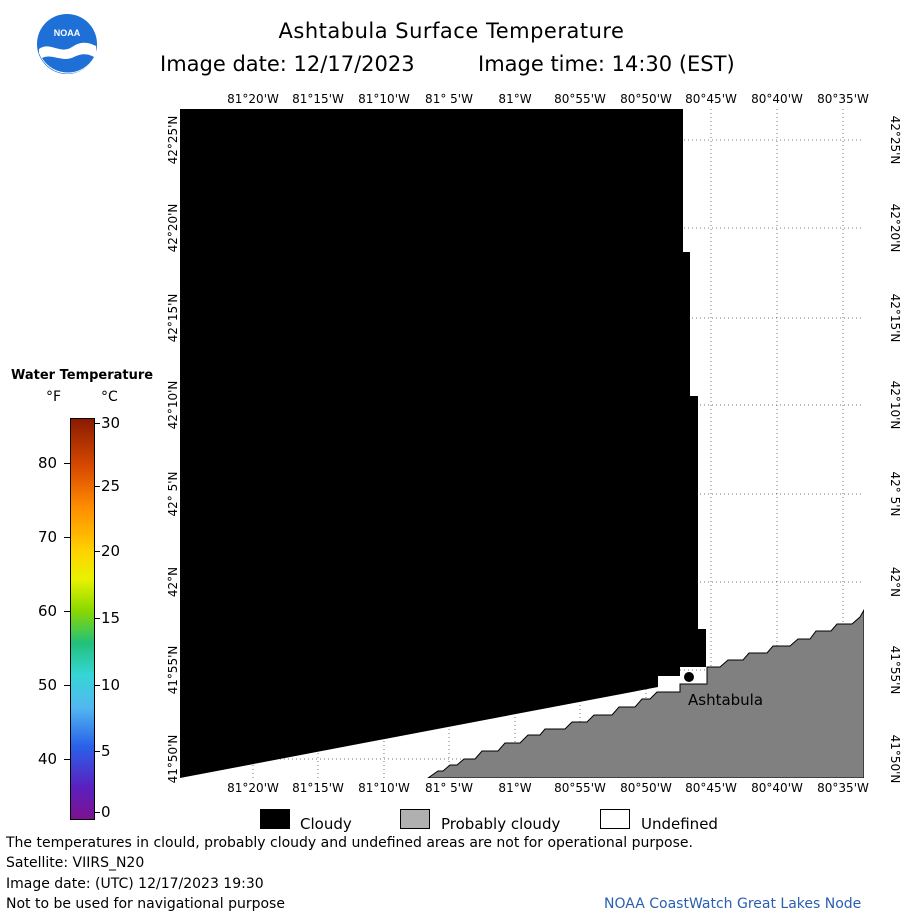  I want to click on lat-label-left: 42°N, so click(173, 582).